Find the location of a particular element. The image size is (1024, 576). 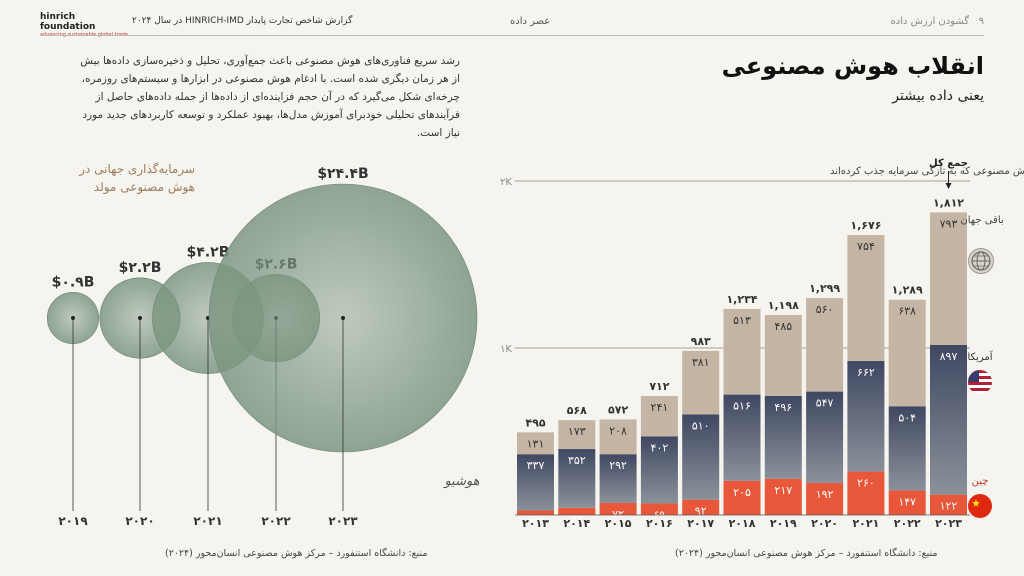

bar-label-2-3: ۲۴۱ is located at coordinates (660, 407).